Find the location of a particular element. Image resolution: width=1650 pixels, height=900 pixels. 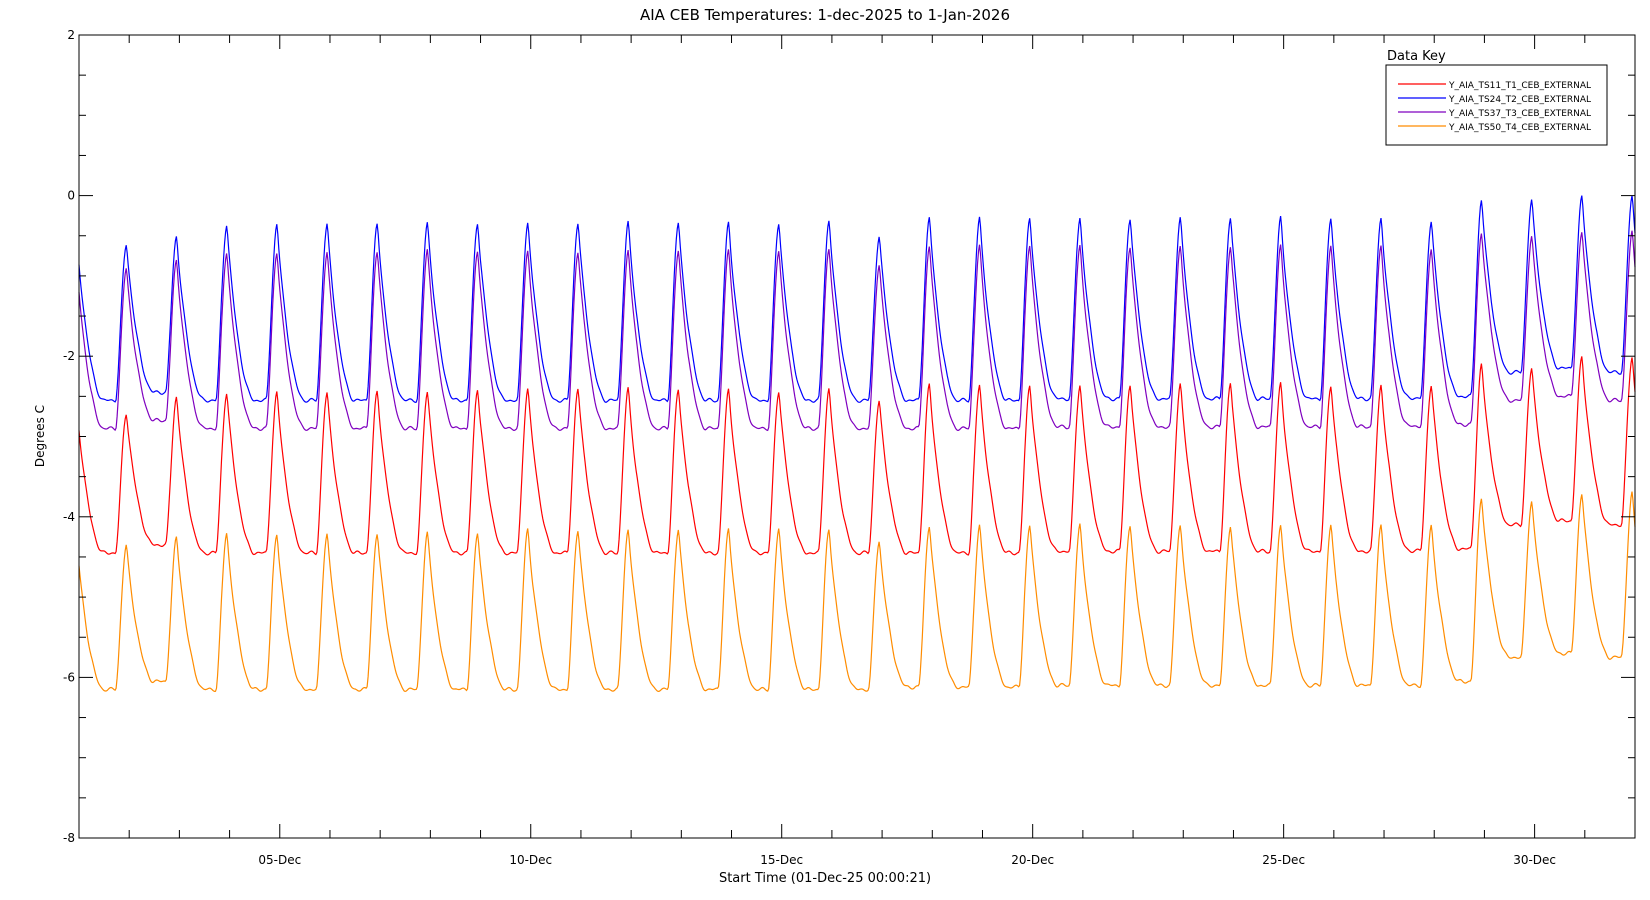

legend-title: Data Key is located at coordinates (1416, 56).